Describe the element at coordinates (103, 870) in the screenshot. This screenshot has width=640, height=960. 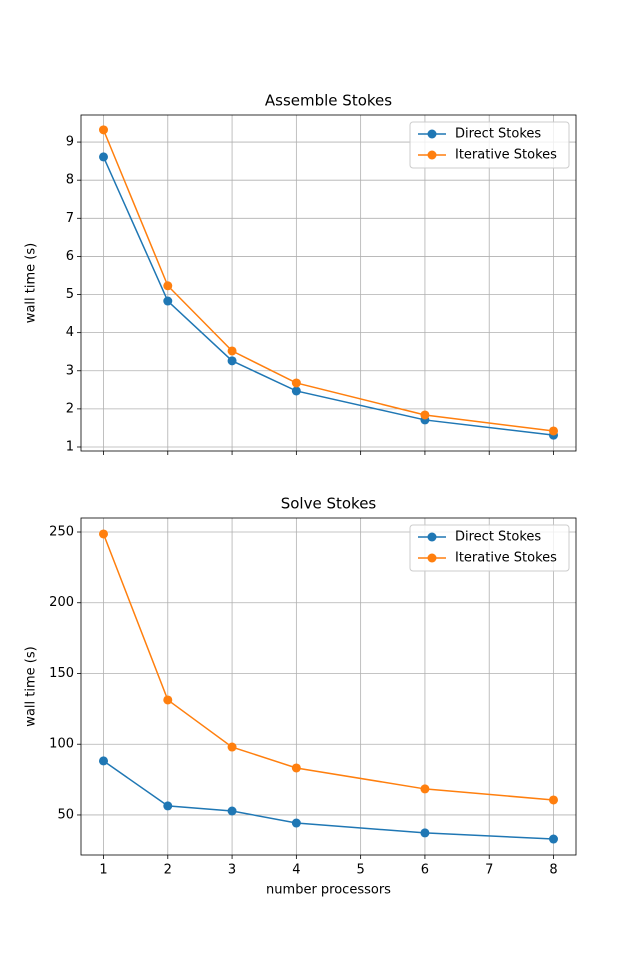
I see `x-tick-label: 1` at that location.